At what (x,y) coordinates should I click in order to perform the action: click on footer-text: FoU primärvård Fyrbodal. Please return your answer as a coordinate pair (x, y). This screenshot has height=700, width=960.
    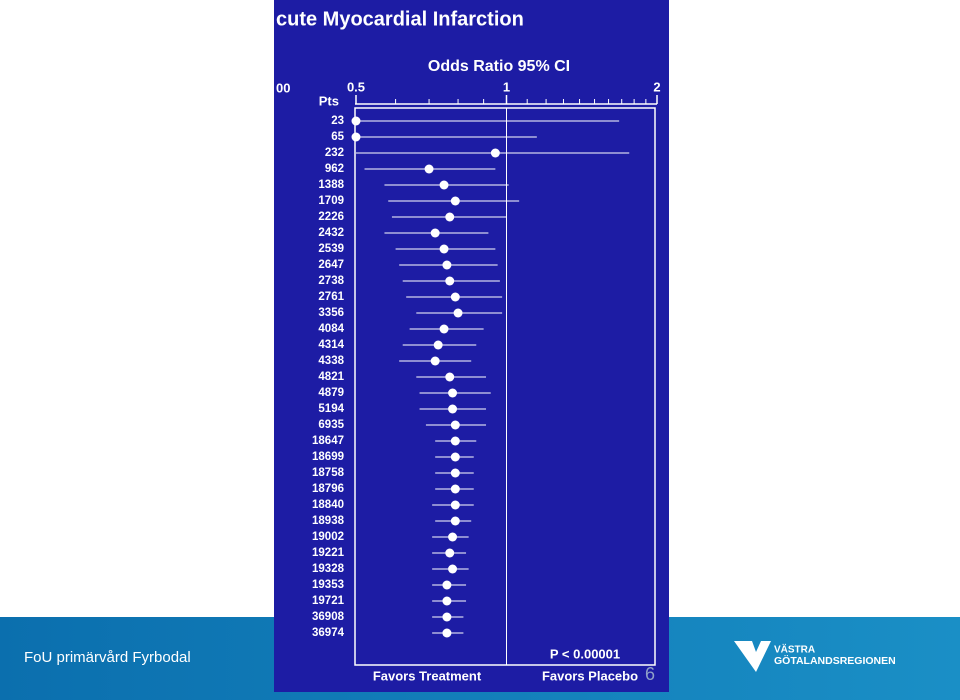
    Looking at the image, I should click on (107, 657).